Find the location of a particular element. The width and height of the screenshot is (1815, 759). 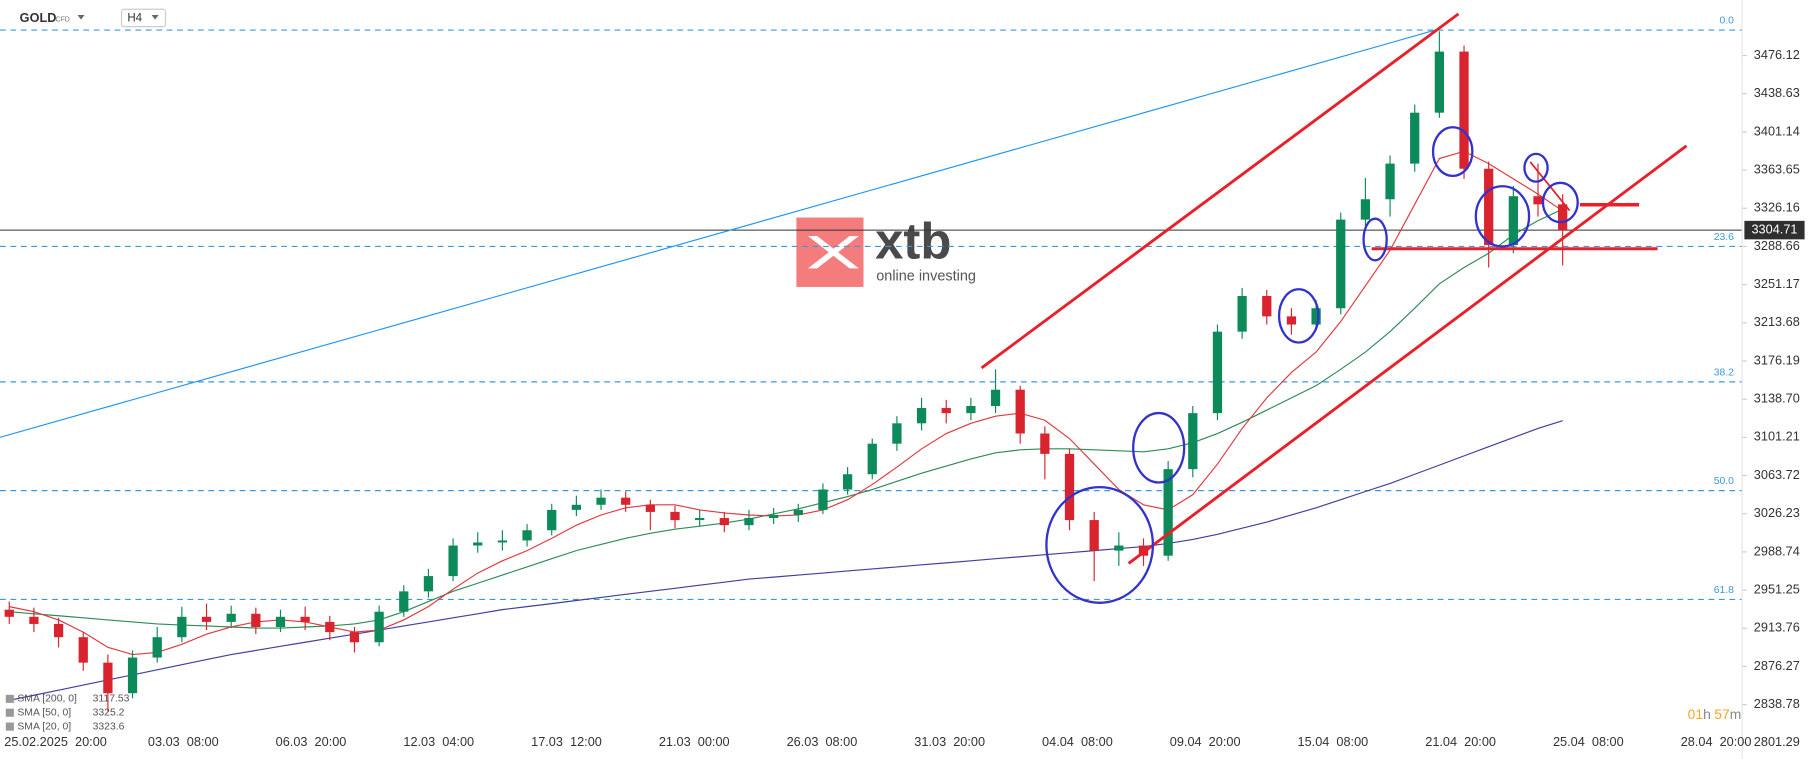

x-tick-label: 17.03 12:00 is located at coordinates (566, 741).